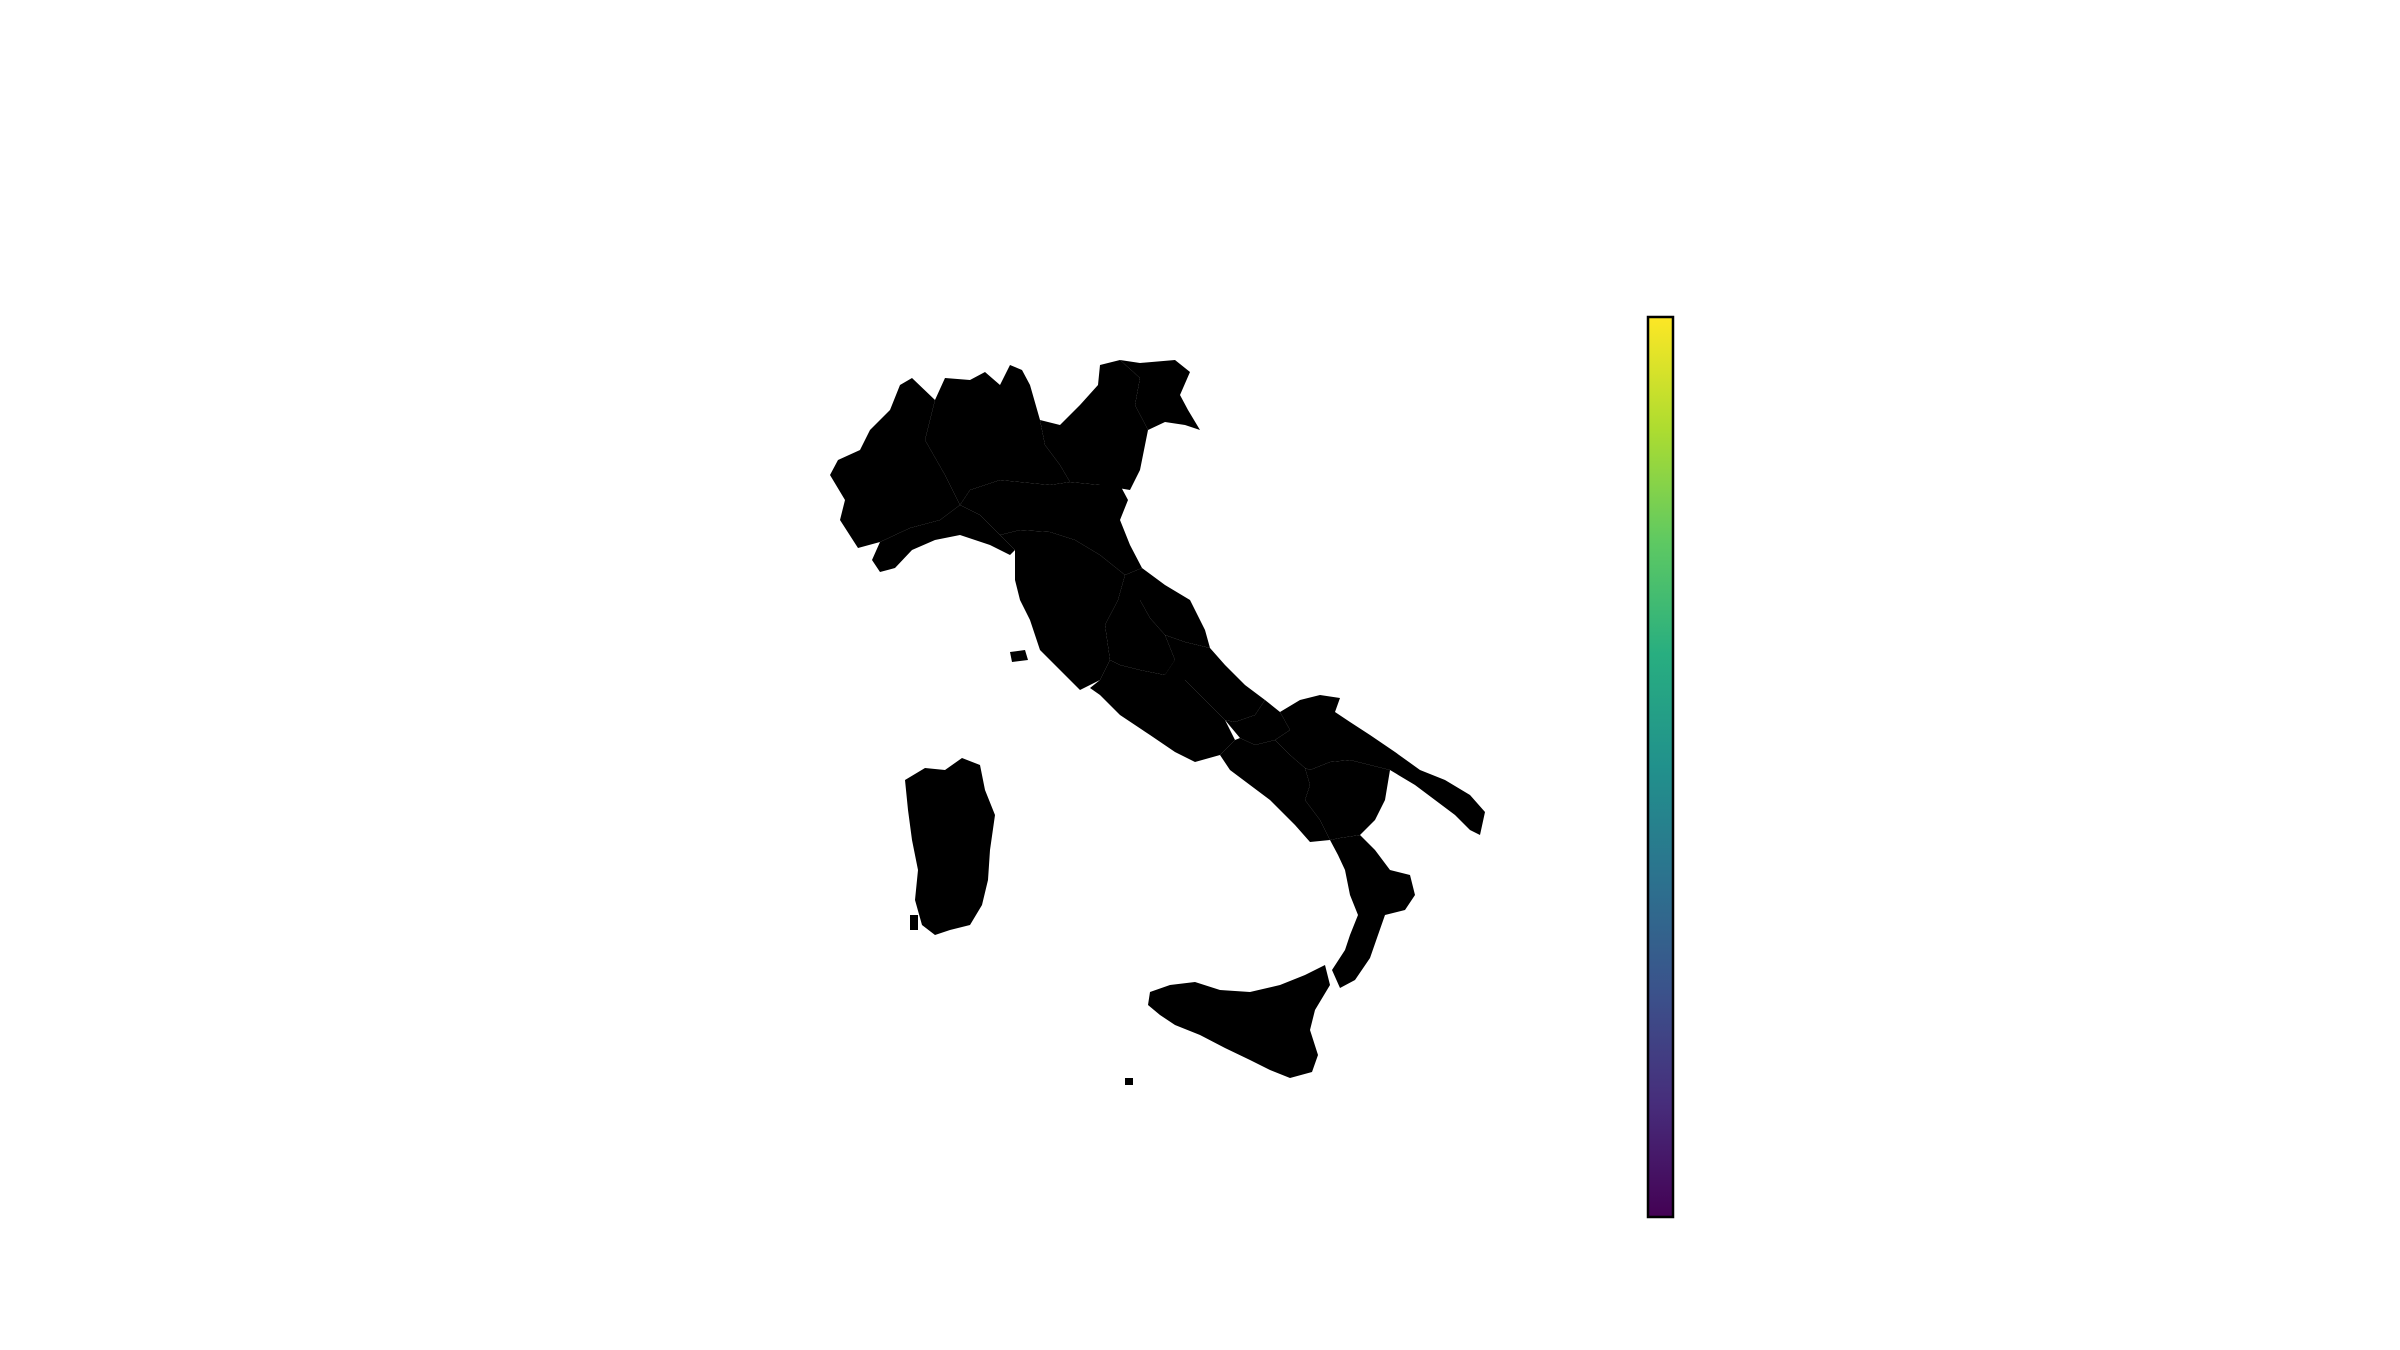  Describe the element at coordinates (1019, 656) in the screenshot. I see `island-elba` at that location.